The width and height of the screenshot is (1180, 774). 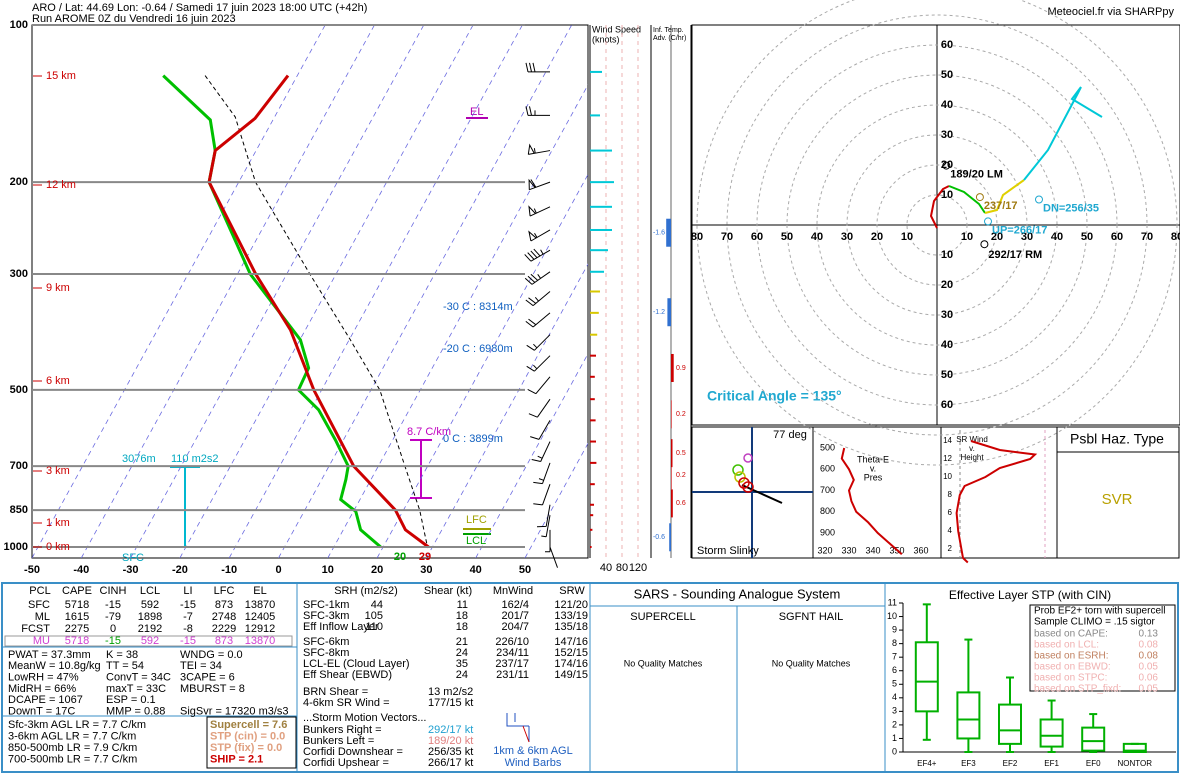 I want to click on stp-legend-title: Sample CLIMO = .15 sigtor, so click(x=1095, y=622).